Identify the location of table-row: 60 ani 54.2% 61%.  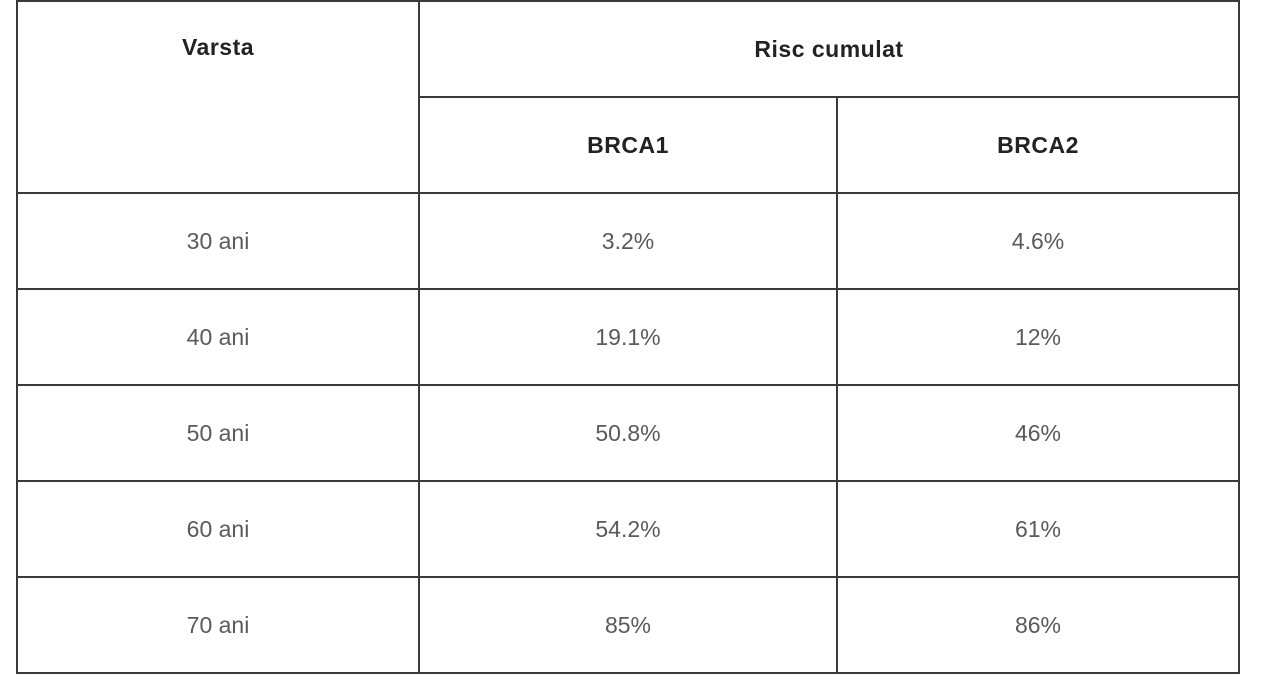
(628, 529).